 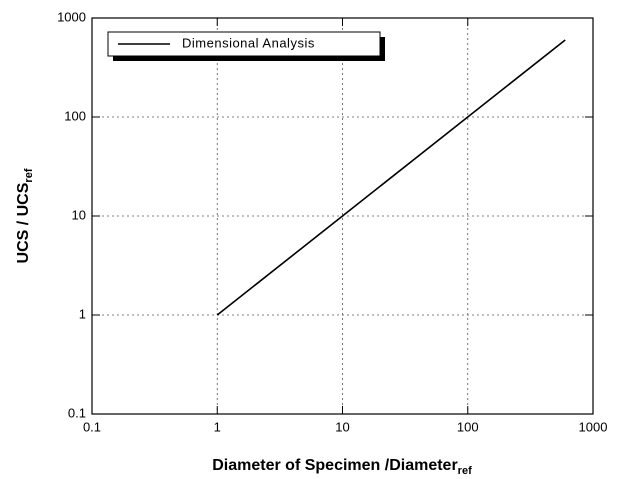 I want to click on legend-box, so click(x=244, y=44).